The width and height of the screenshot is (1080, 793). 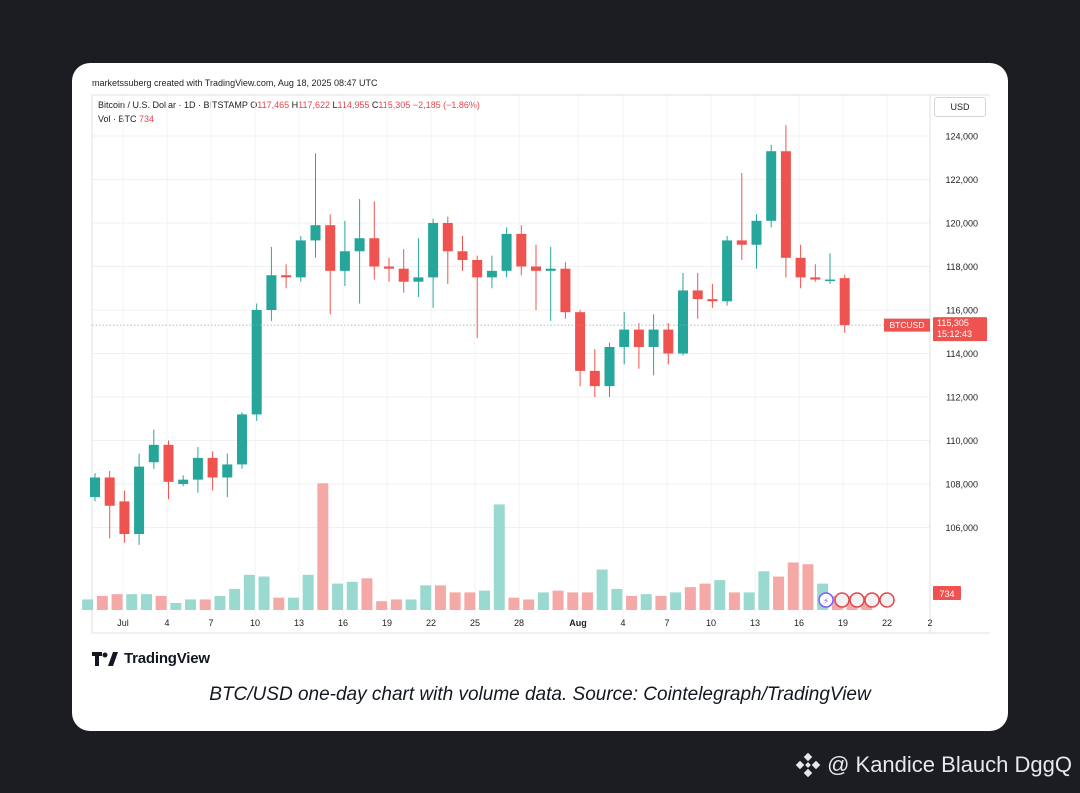 I want to click on volume-legend: Vol · BTC 734, so click(x=126, y=119).